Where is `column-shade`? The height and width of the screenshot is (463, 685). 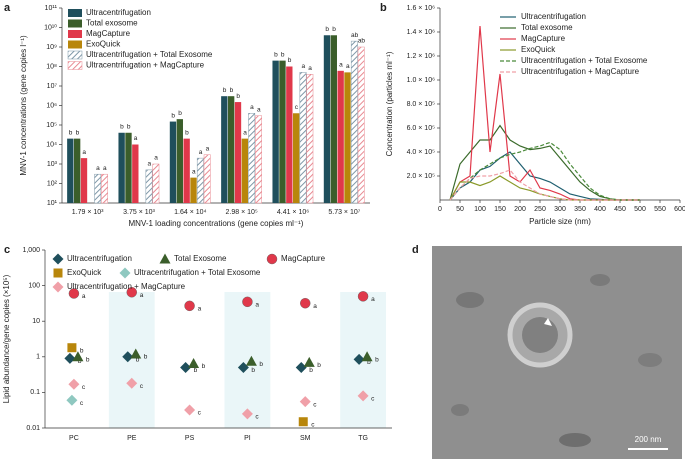
column-shade is located at coordinates (247, 360).